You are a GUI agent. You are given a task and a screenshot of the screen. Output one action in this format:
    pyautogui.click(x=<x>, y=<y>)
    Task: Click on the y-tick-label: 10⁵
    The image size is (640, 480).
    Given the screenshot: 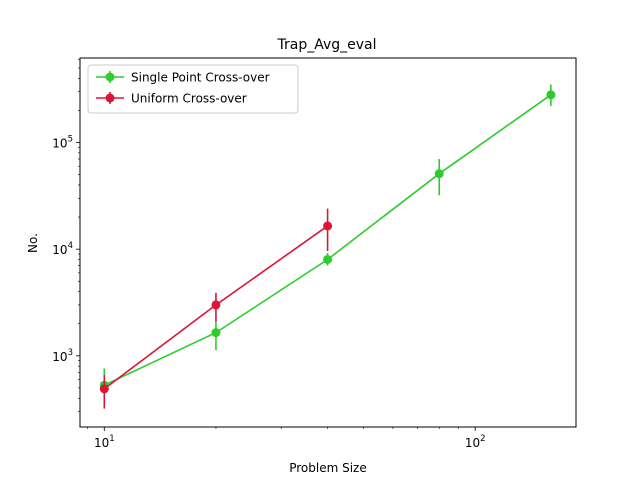 What is the action you would take?
    pyautogui.click(x=62, y=143)
    